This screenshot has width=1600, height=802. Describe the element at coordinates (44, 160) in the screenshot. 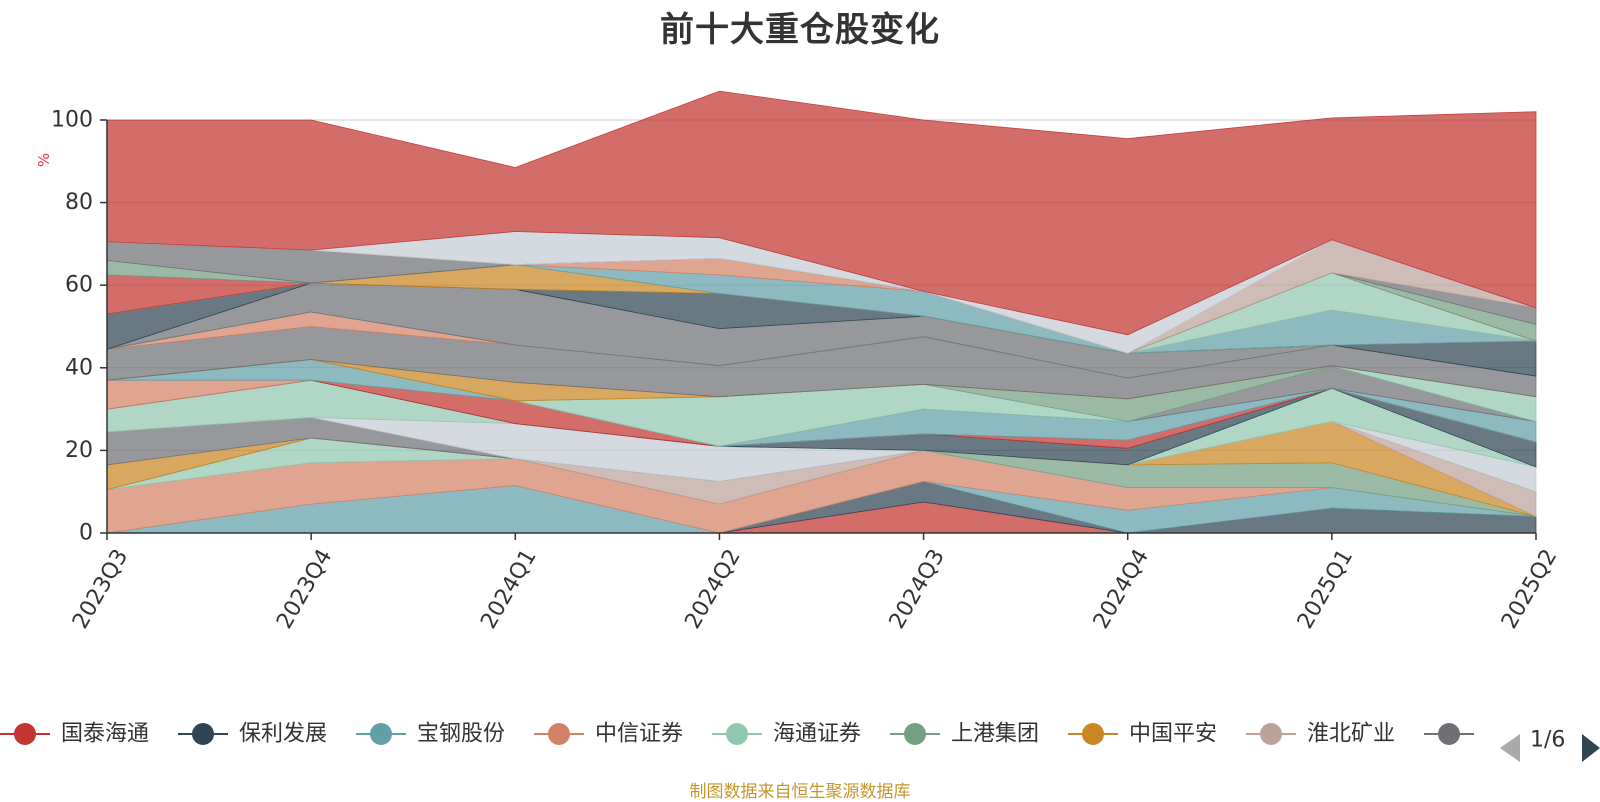

I see `y-axis-label: %` at that location.